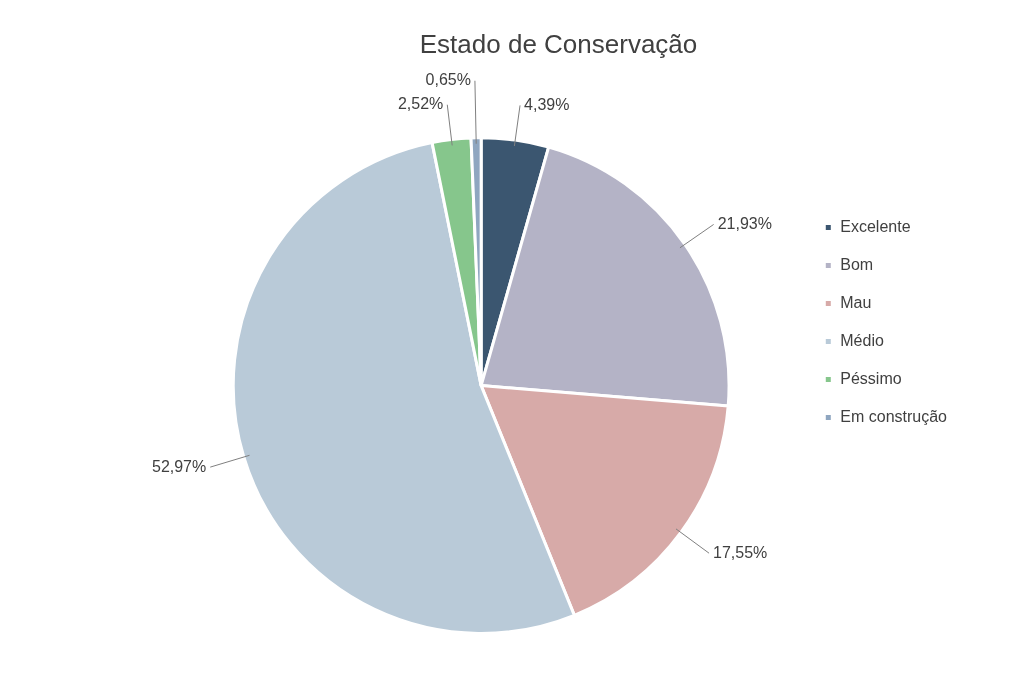 The width and height of the screenshot is (1017, 675). What do you see at coordinates (856, 302) in the screenshot?
I see `legend-label: Mau` at bounding box center [856, 302].